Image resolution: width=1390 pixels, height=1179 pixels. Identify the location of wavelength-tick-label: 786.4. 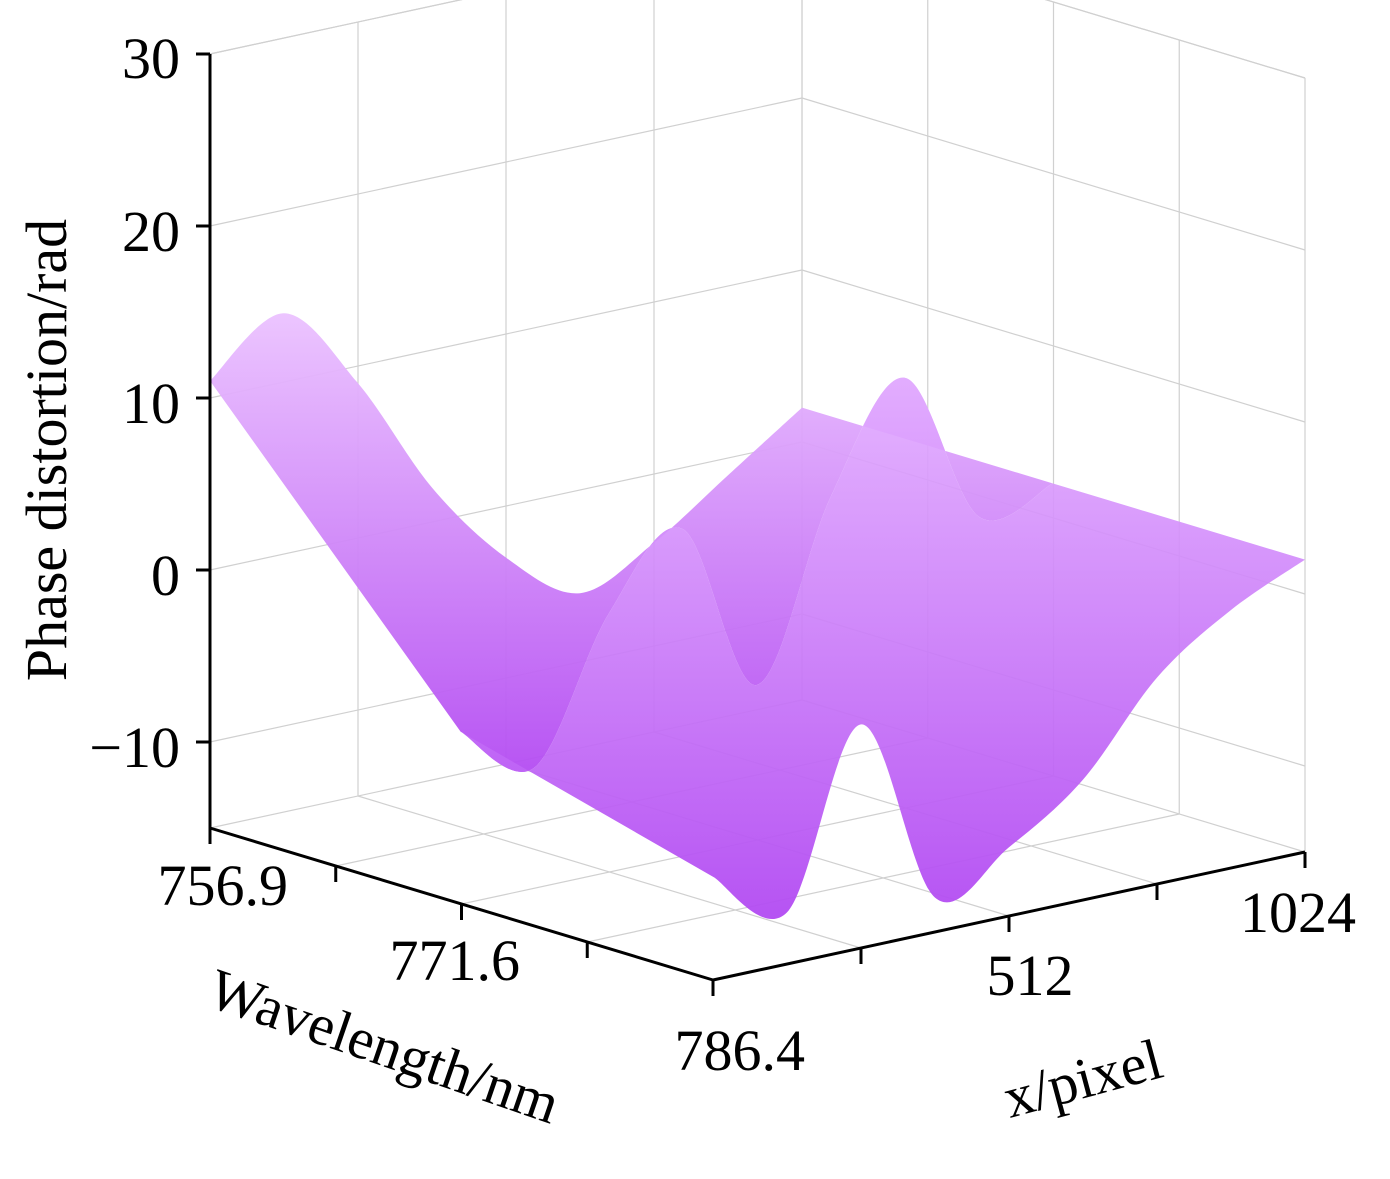
(740, 1050).